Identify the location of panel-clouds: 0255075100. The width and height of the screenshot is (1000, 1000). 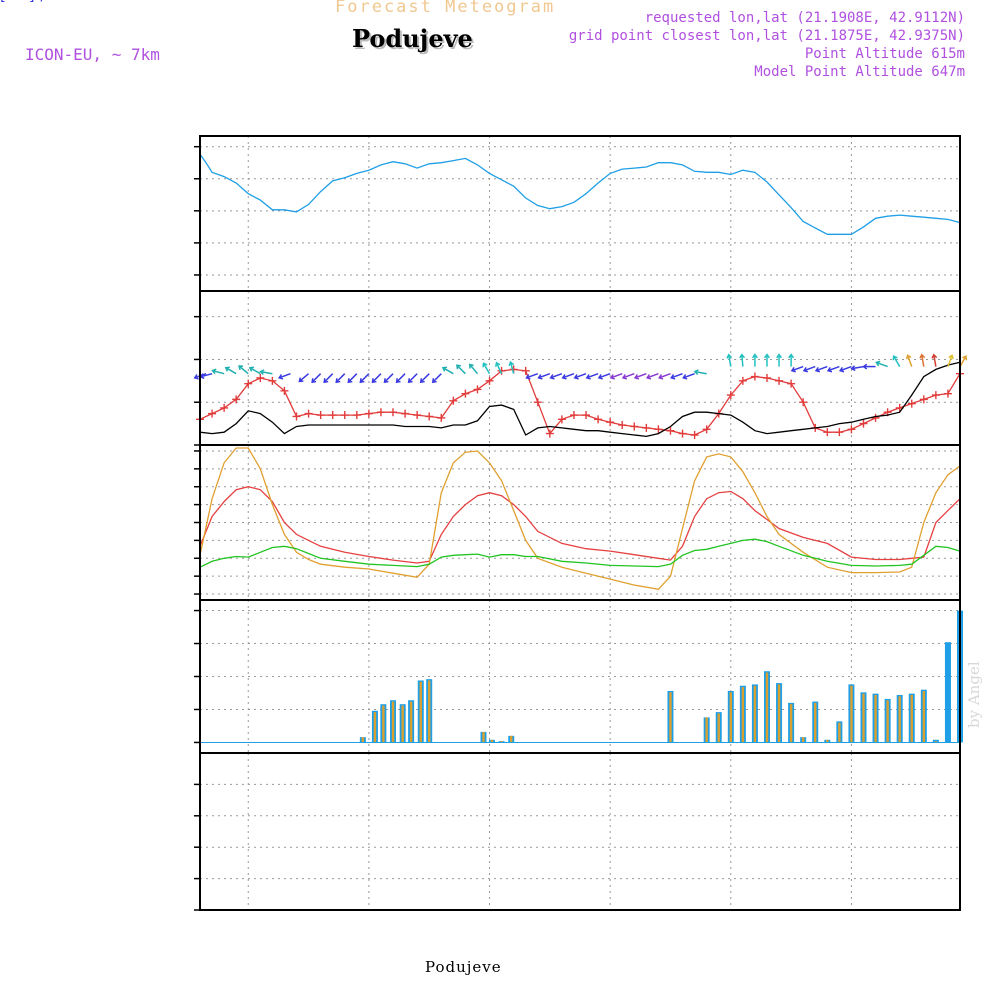
(578, 676).